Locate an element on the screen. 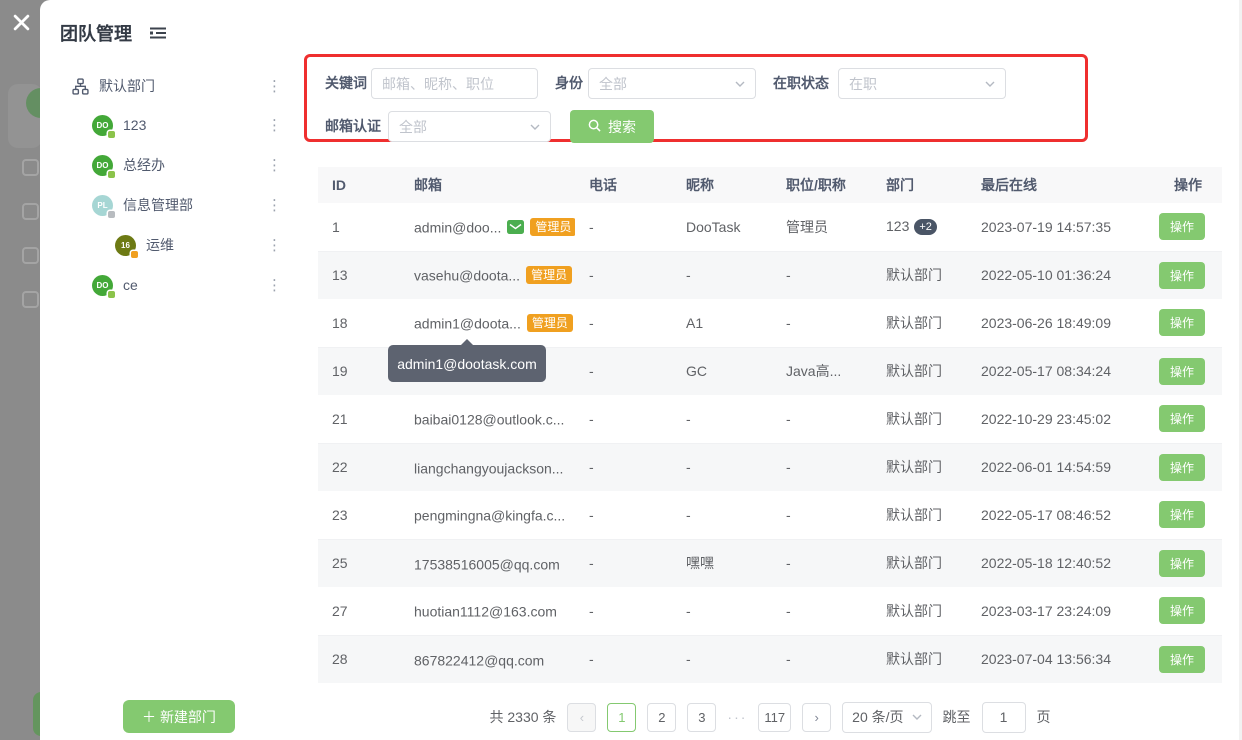  filter-panel: 关键词 身份 全部 在职状态 在职 邮箱认证 全部 搜索 is located at coordinates (696, 98).